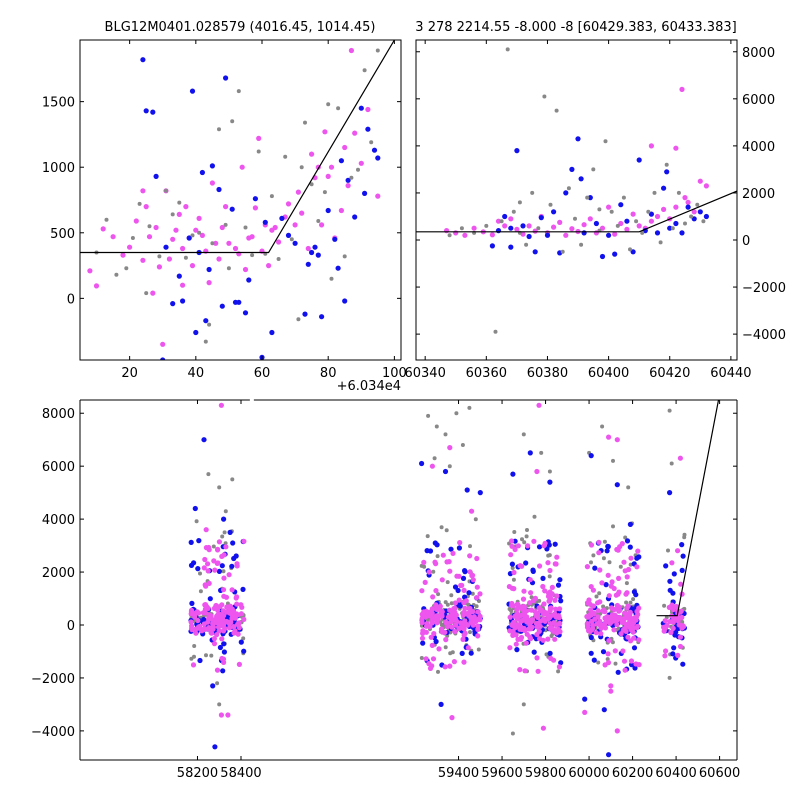 The width and height of the screenshot is (800, 804). I want to click on x-tick-label: 80, so click(328, 373).